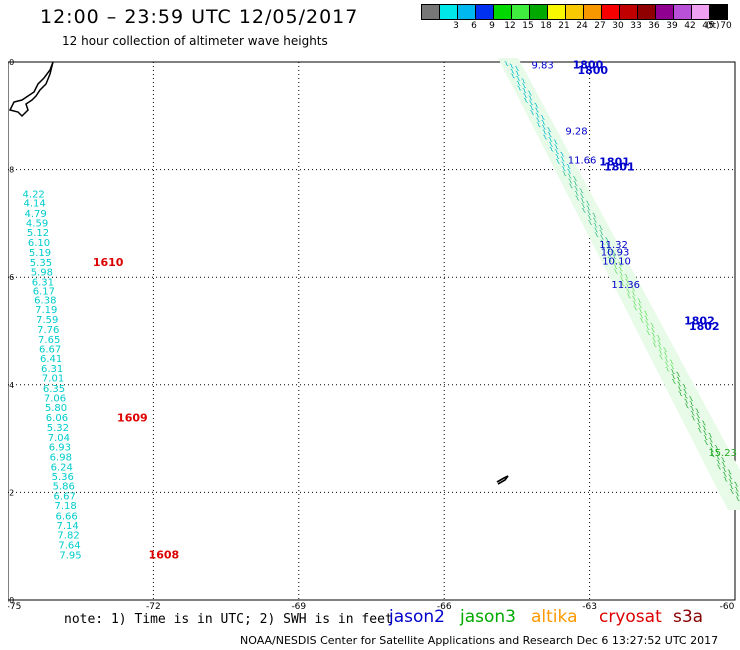  I want to click on satellite-name: jason3, so click(488, 617).